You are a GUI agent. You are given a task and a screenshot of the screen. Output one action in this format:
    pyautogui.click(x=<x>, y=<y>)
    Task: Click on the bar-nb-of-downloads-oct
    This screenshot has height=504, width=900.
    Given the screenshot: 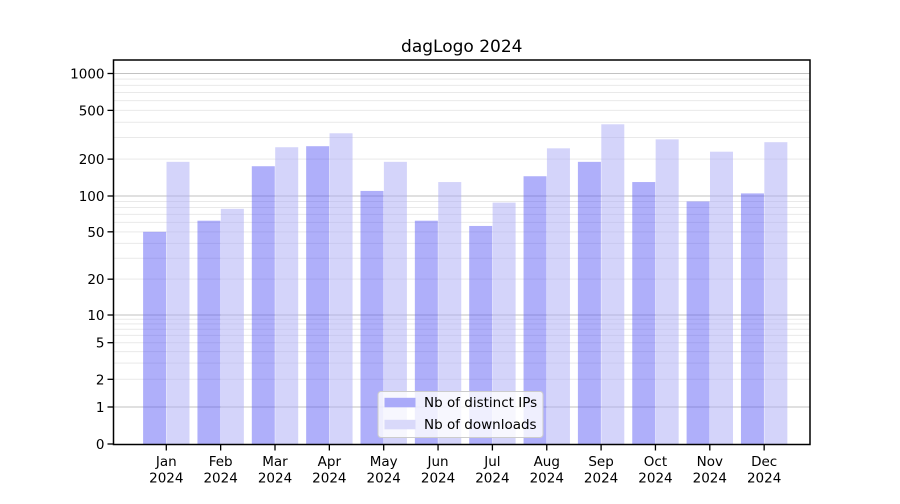 What is the action you would take?
    pyautogui.click(x=667, y=291)
    